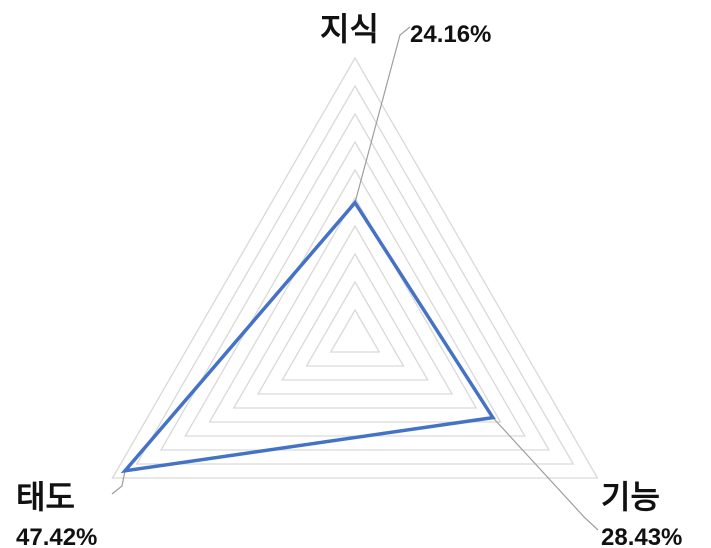 The image size is (711, 548). What do you see at coordinates (382, 114) in the screenshot?
I see `leader-line-knowledge` at bounding box center [382, 114].